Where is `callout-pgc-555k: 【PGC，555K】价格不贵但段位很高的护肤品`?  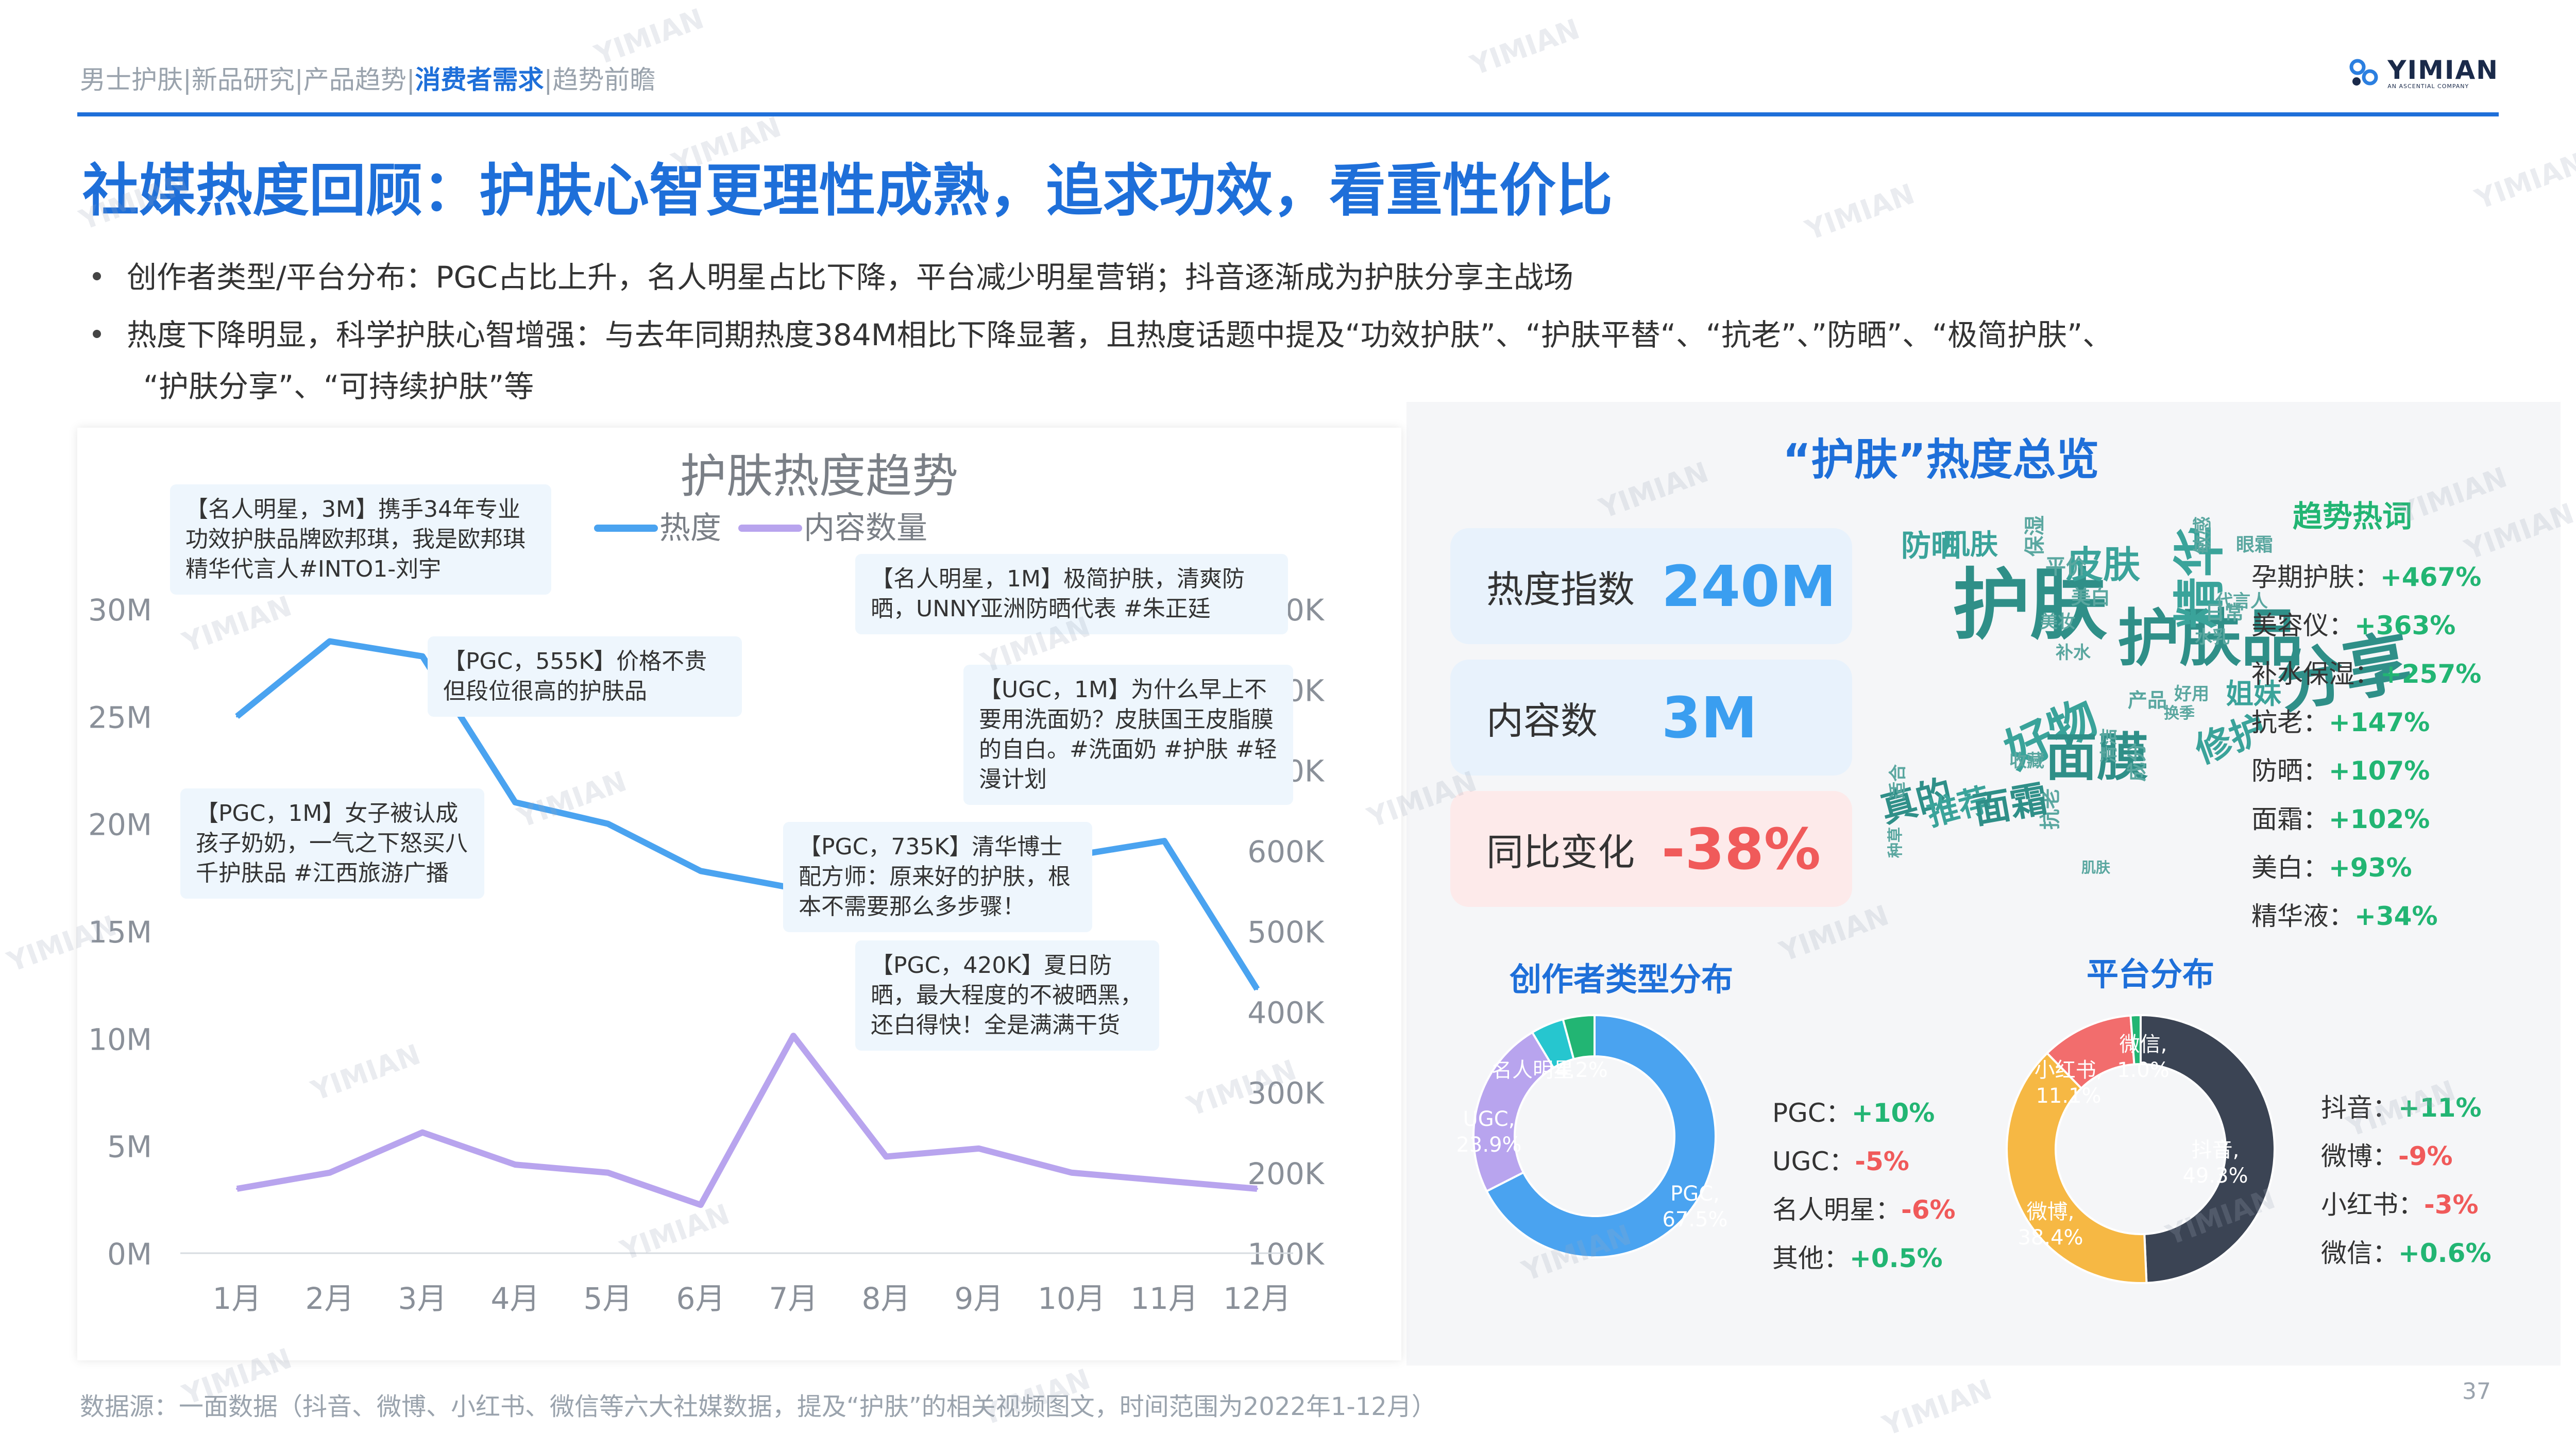
callout-pgc-555k: 【PGC，555K】价格不贵但段位很高的护肤品 is located at coordinates (585, 676).